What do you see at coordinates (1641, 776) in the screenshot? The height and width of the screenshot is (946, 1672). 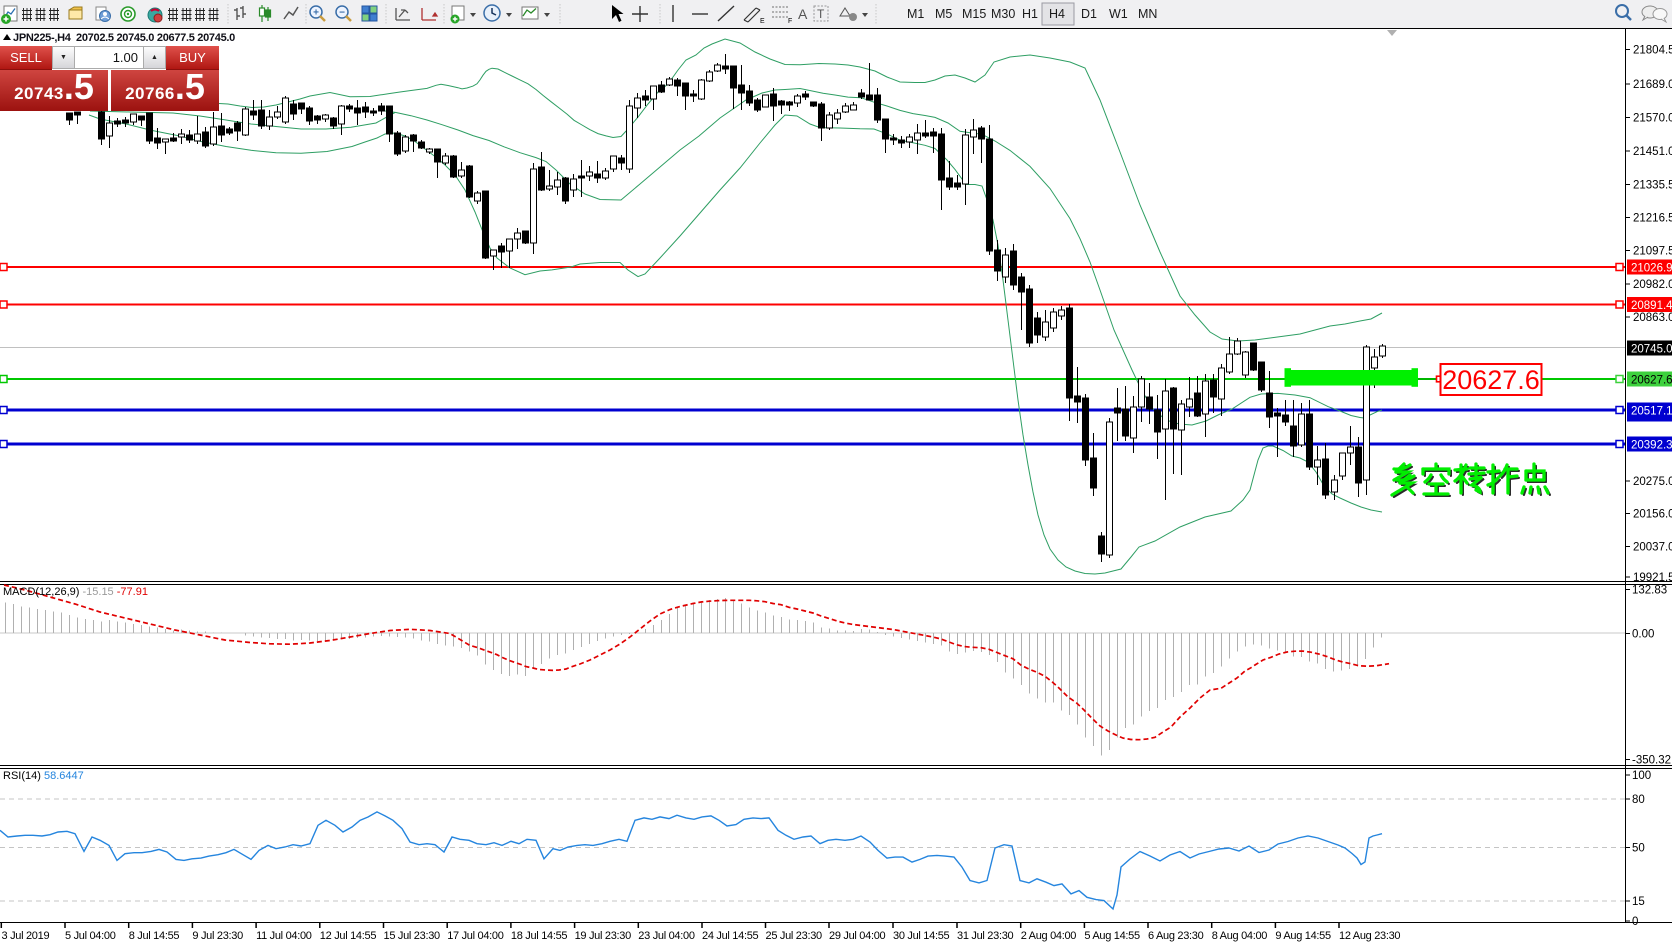 I see `svg-text: 100` at bounding box center [1641, 776].